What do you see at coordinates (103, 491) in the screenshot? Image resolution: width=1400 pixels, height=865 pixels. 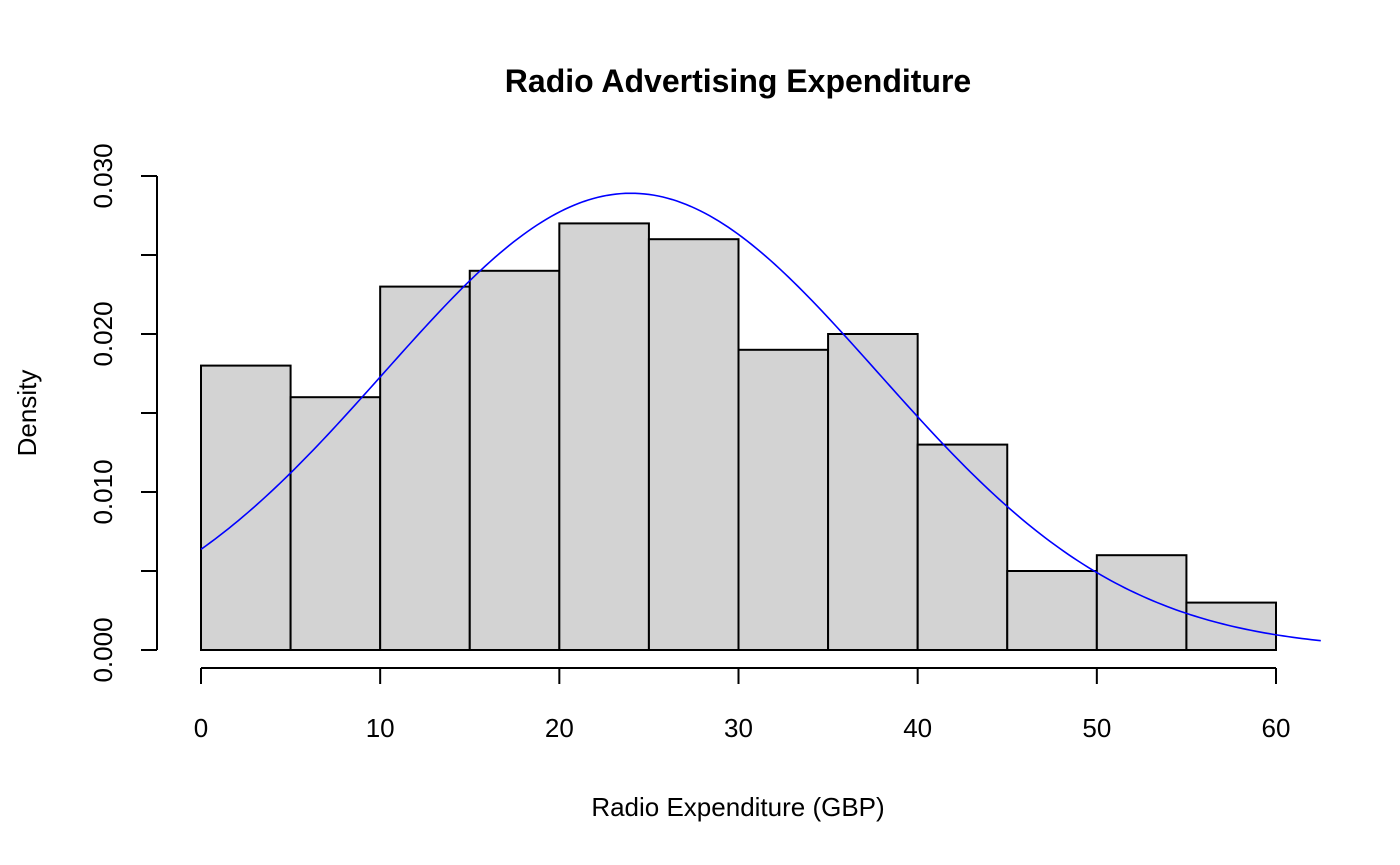 I see `y-tick-label: 0.010` at bounding box center [103, 491].